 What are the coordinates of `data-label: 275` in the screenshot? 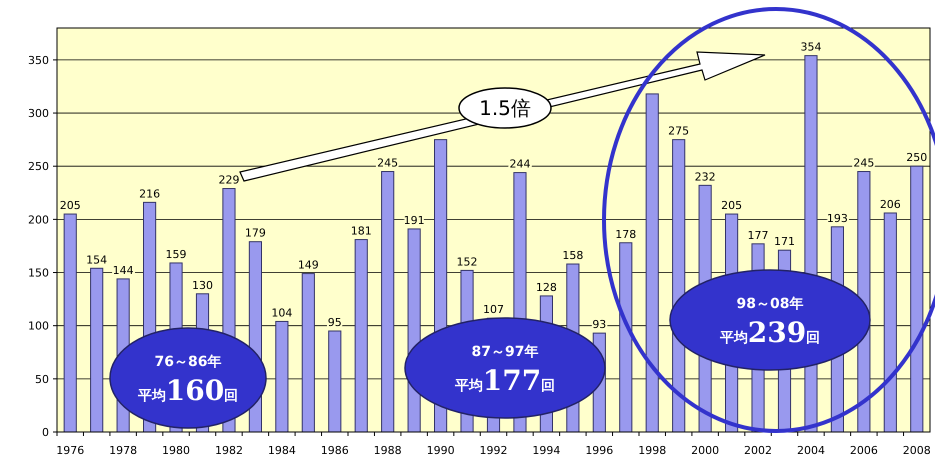 It's located at (679, 131).